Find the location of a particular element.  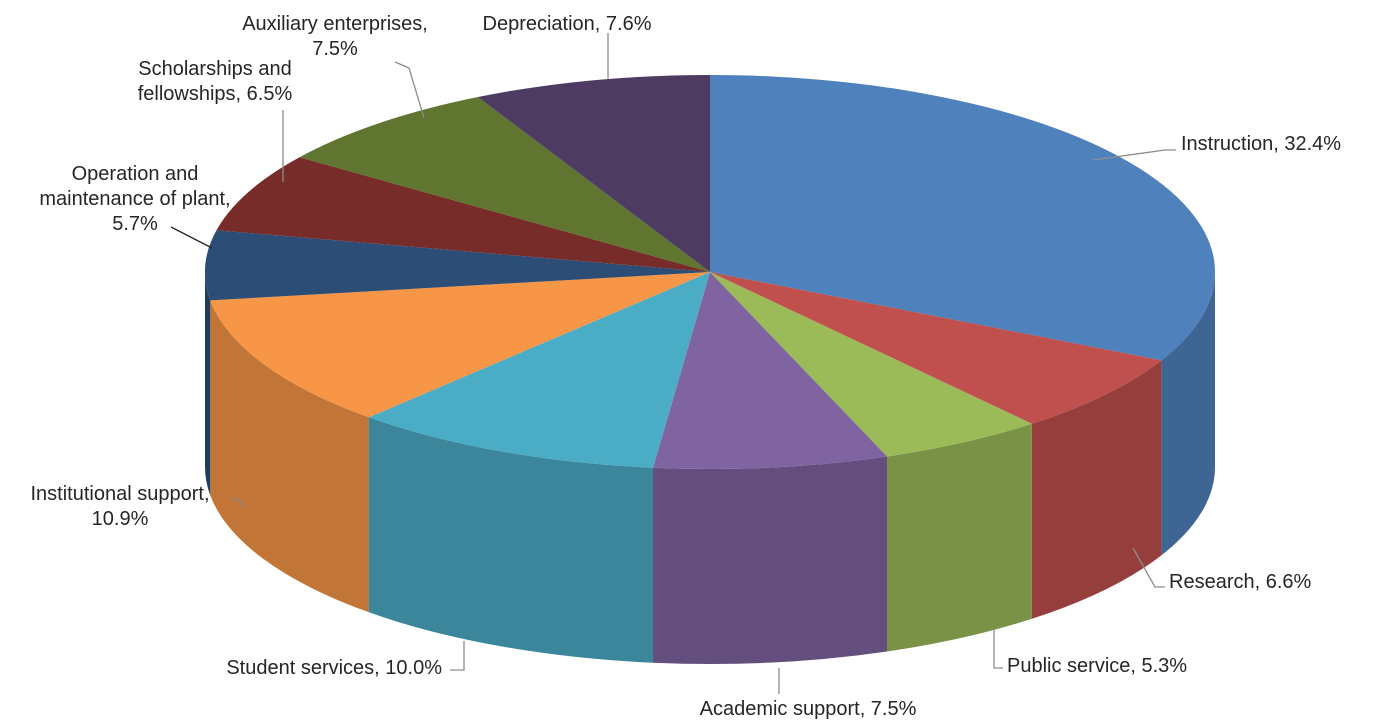

data-label-academic-support: Academic support, 7.5% is located at coordinates (808, 709).